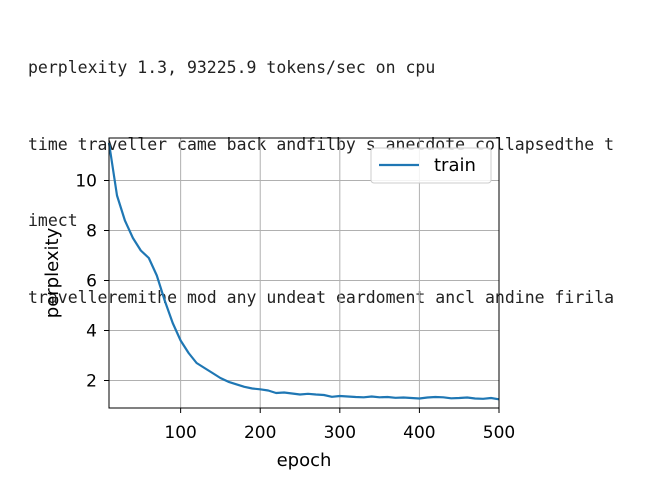  Describe the element at coordinates (91, 232) in the screenshot. I see `y-tick-label: 8` at that location.